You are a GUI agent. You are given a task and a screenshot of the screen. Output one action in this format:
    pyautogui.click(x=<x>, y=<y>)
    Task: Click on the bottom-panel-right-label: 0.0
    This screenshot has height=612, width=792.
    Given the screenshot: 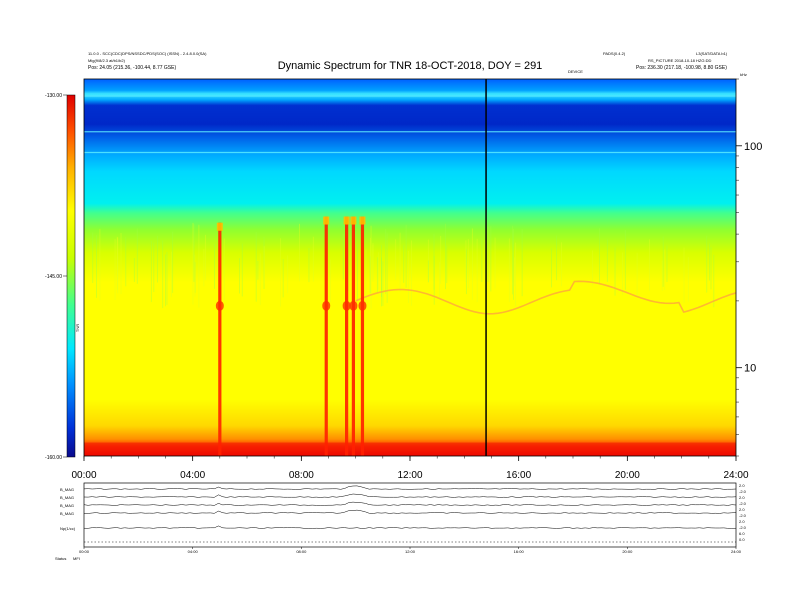 What is the action you would take?
    pyautogui.click(x=742, y=539)
    